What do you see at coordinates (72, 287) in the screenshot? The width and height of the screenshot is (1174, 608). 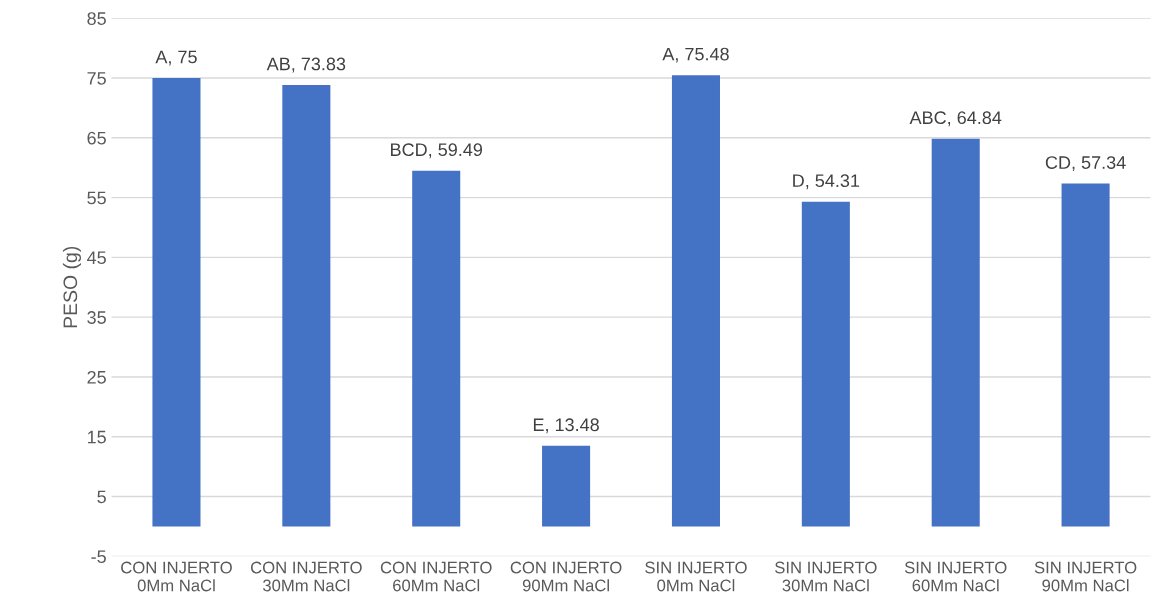 I see `y-axis-title: PESO (g)` at bounding box center [72, 287].